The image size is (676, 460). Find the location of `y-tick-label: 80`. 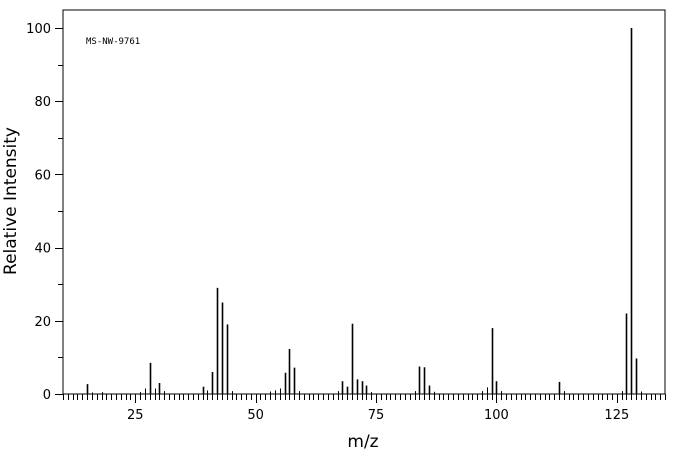

y-tick-label: 80 is located at coordinates (42, 102).